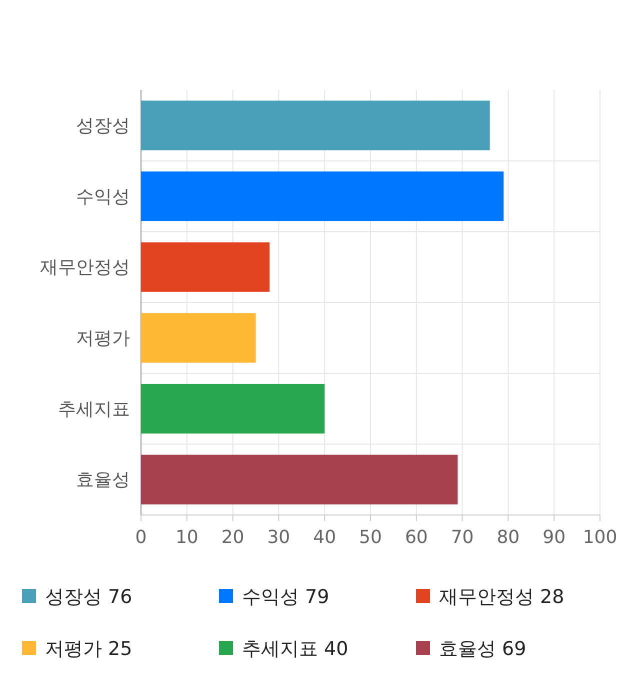 This screenshot has width=640, height=700. What do you see at coordinates (278, 537) in the screenshot?
I see `x-tick-label: 30` at bounding box center [278, 537].